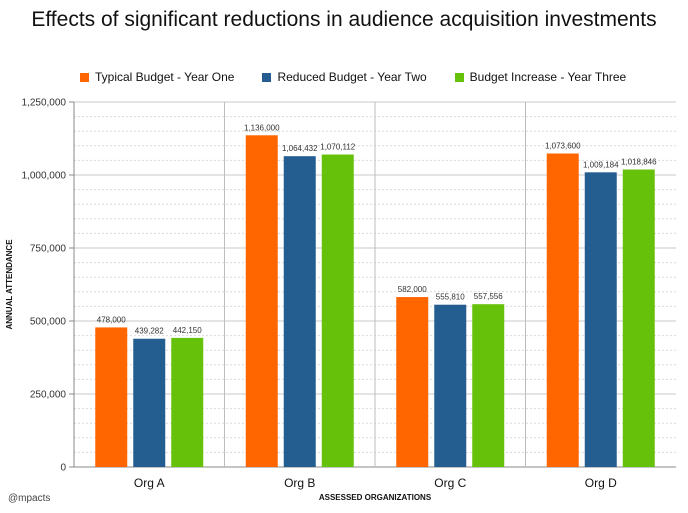 Image resolution: width=688 pixels, height=513 pixels. Describe the element at coordinates (111, 319) in the screenshot. I see `bar-data-label: 478,000` at that location.